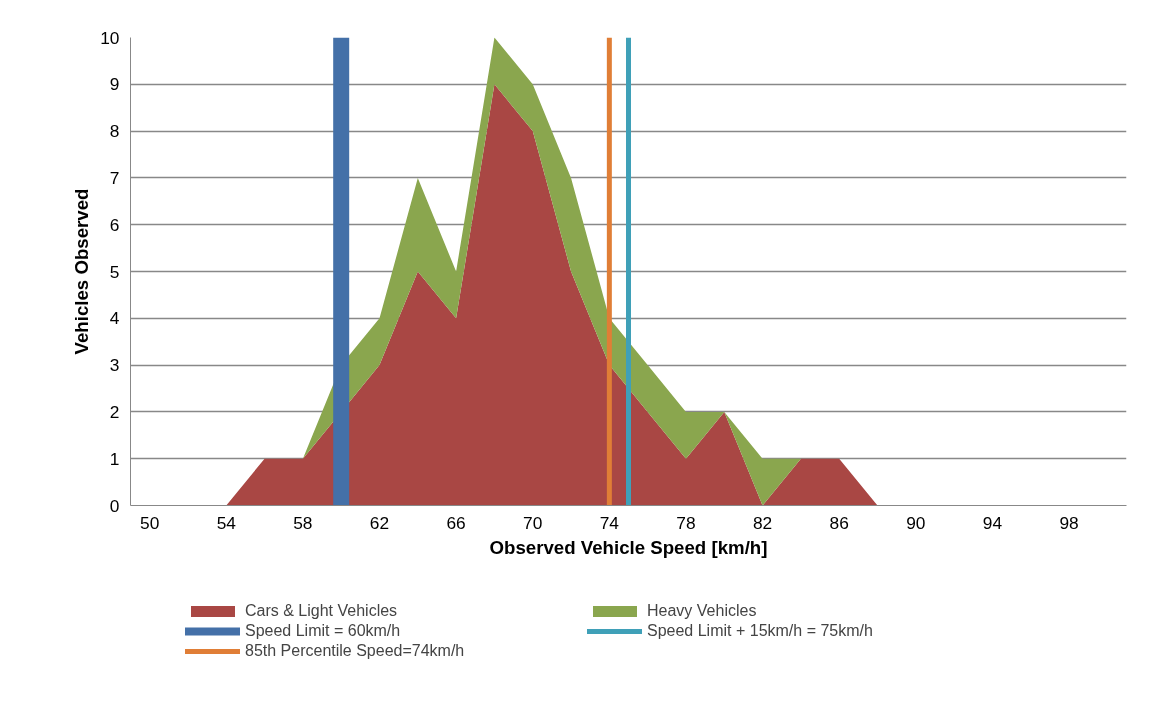 The image size is (1154, 702). Describe the element at coordinates (686, 522) in the screenshot. I see `x-tick-label: 78` at that location.